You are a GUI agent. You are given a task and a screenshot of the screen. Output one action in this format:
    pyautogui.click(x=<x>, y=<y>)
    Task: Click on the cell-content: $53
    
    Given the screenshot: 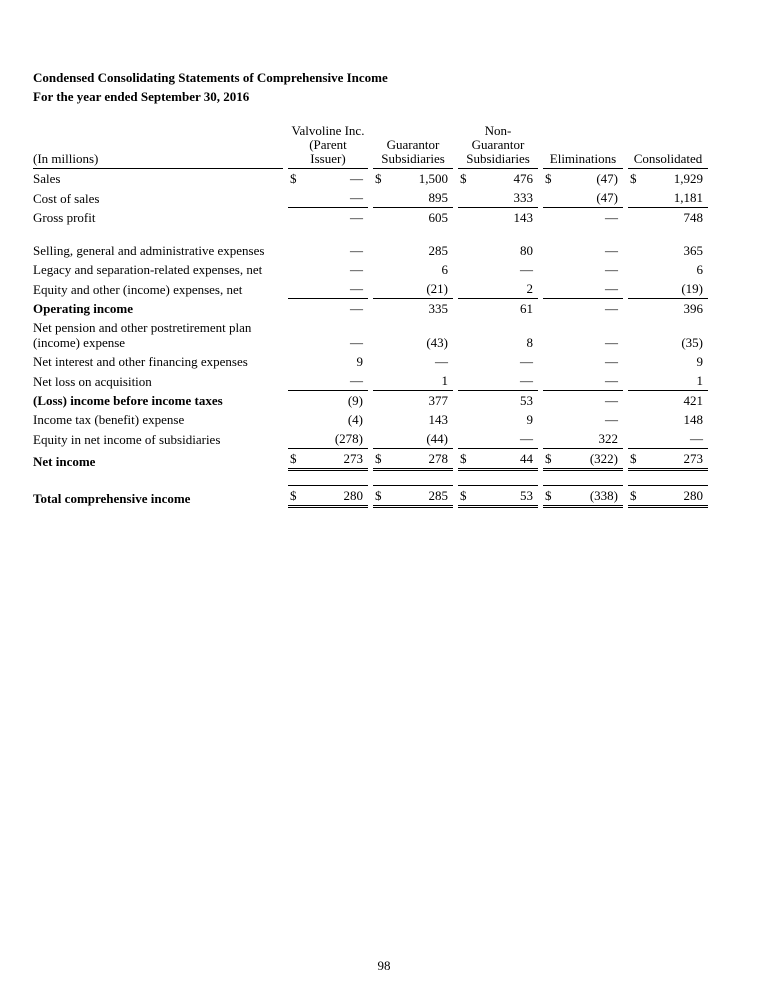 What is the action you would take?
    pyautogui.click(x=498, y=495)
    